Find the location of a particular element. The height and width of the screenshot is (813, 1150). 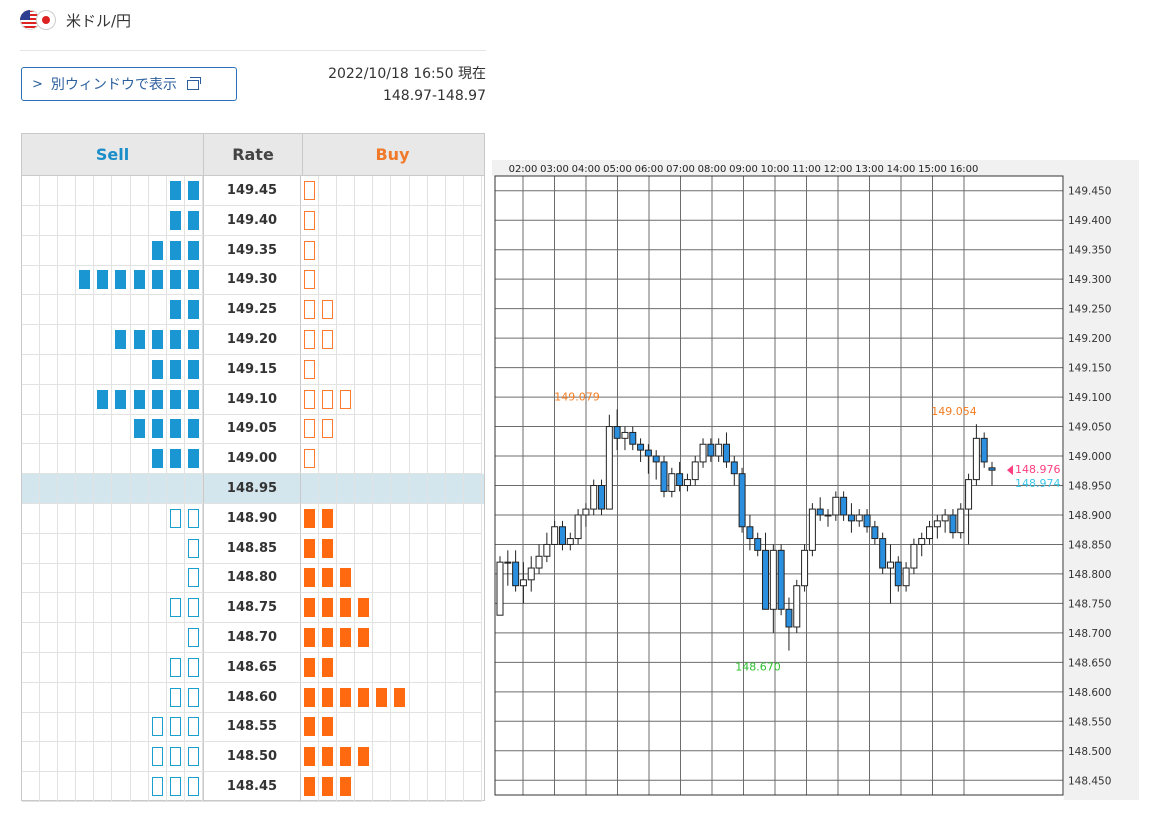

sell-column-header: Sell is located at coordinates (112, 154).